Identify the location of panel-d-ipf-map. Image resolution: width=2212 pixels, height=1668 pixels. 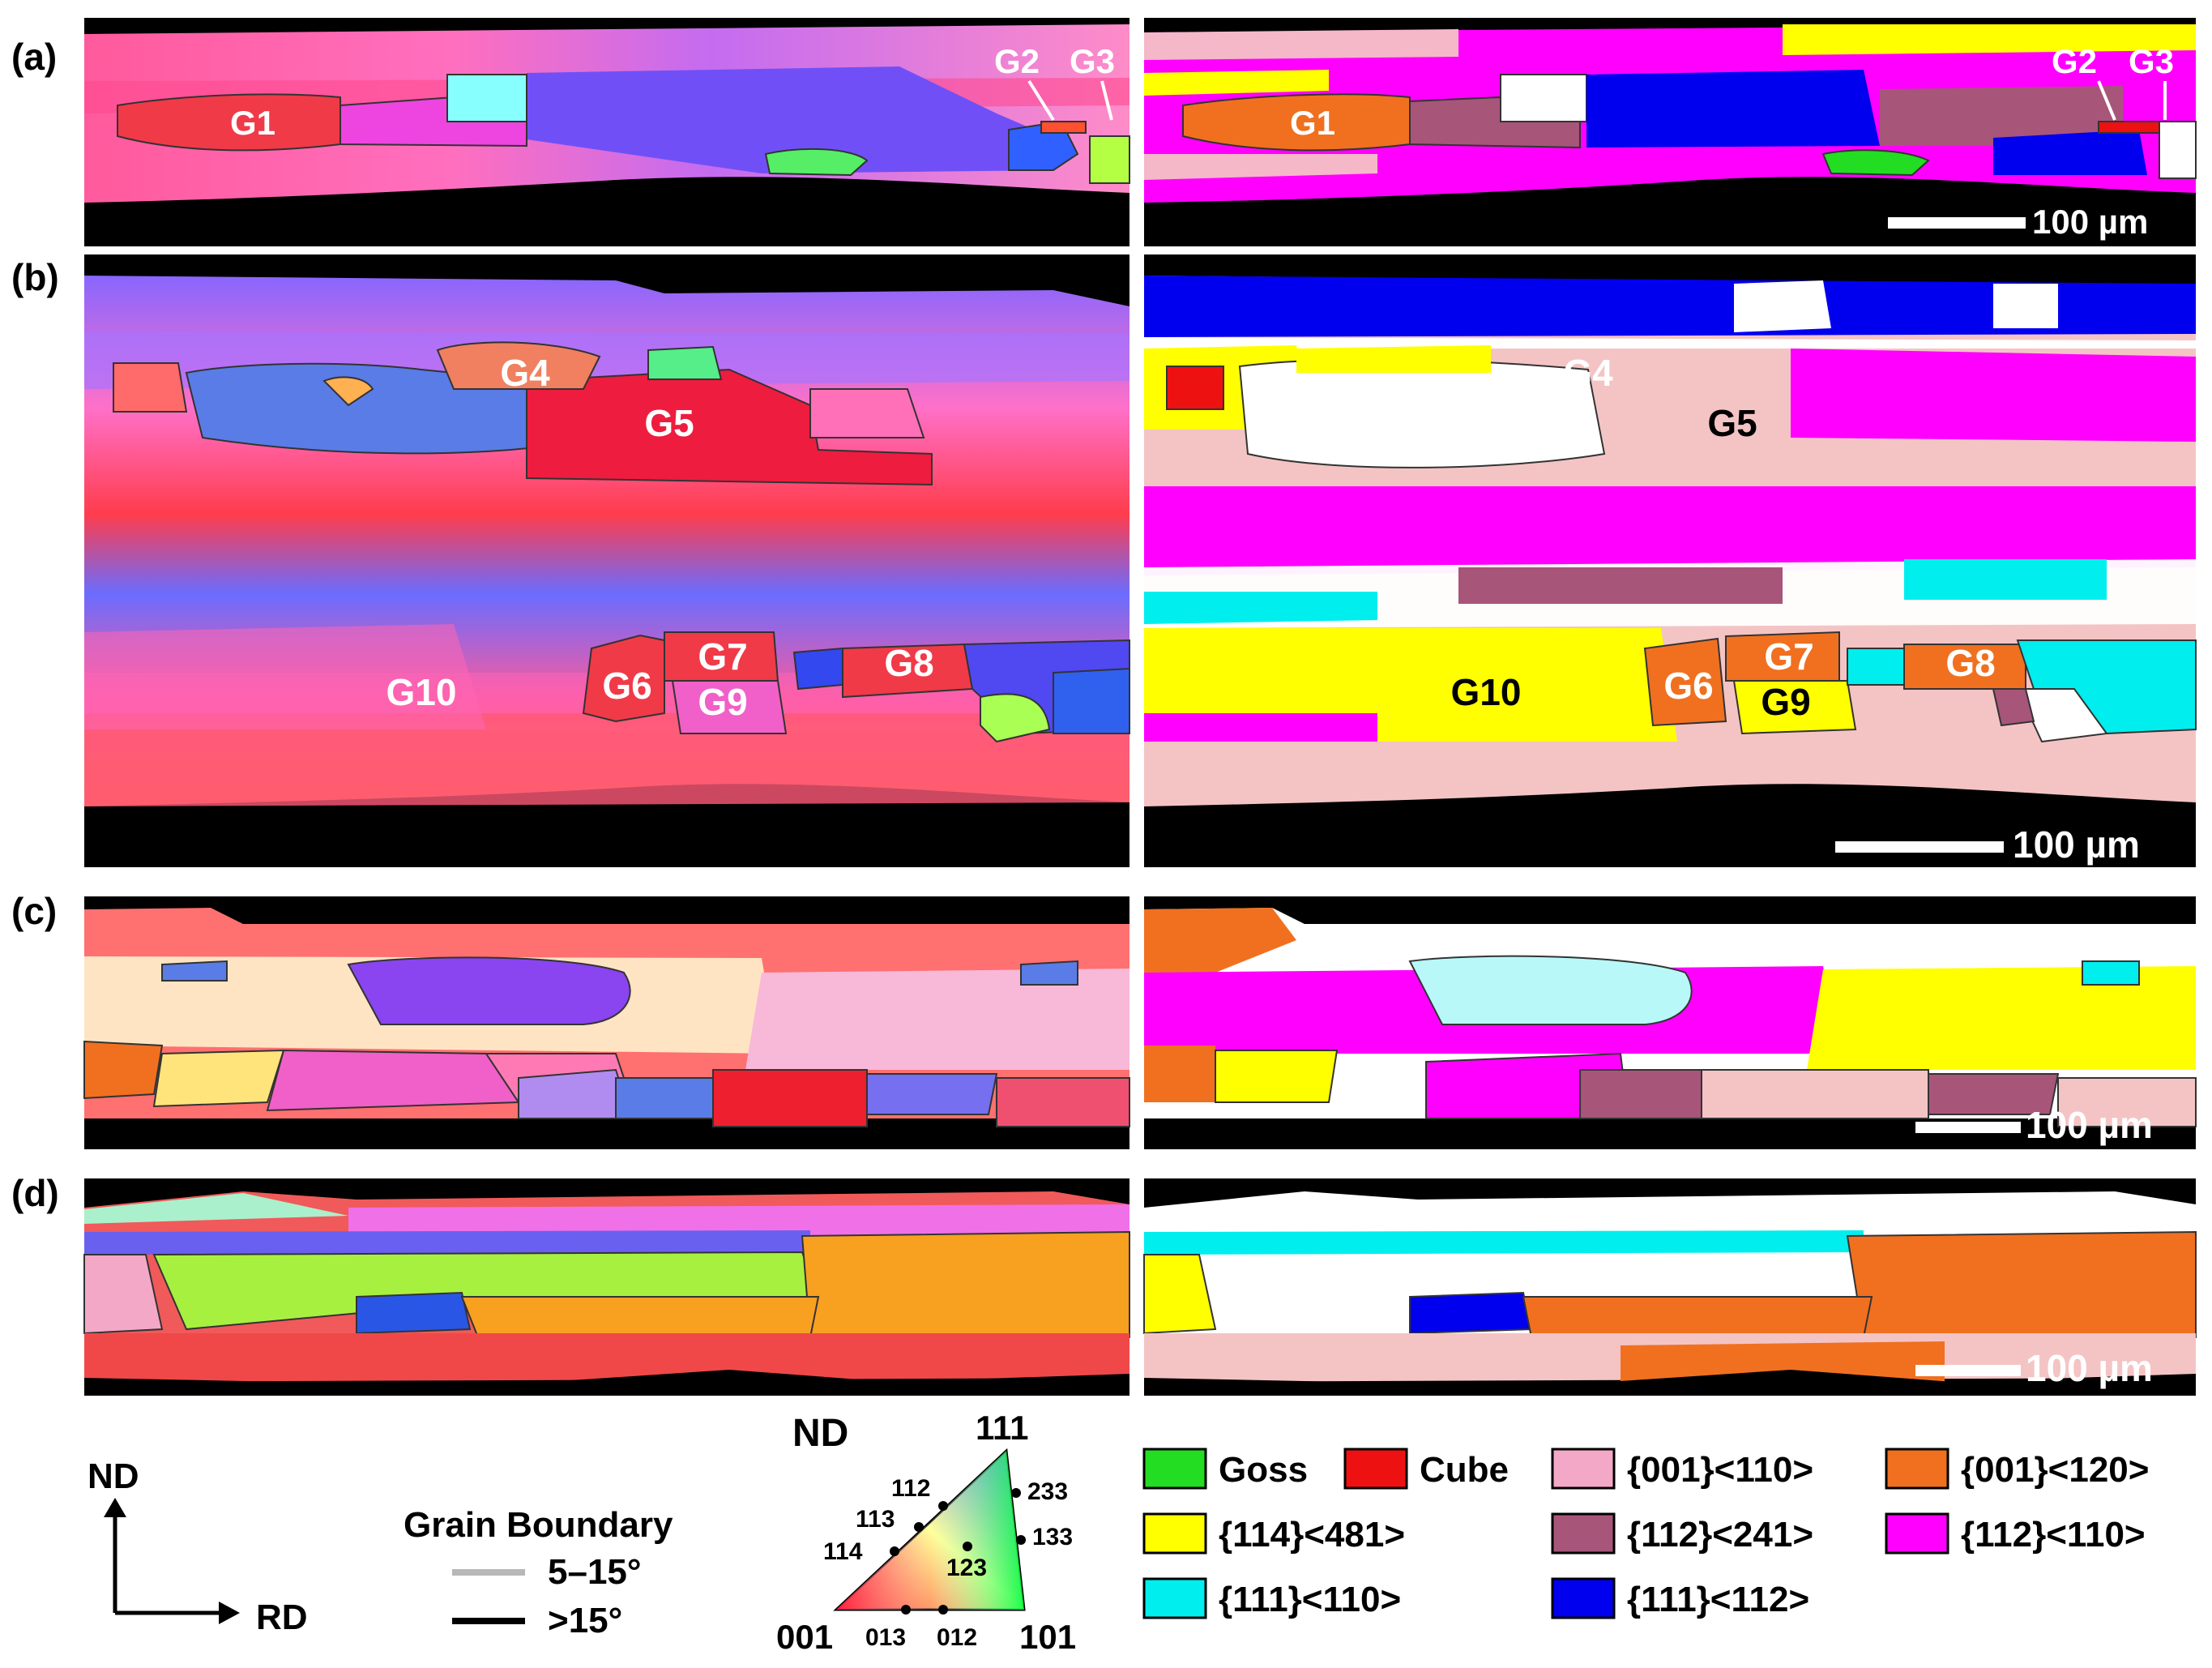
(606, 1287).